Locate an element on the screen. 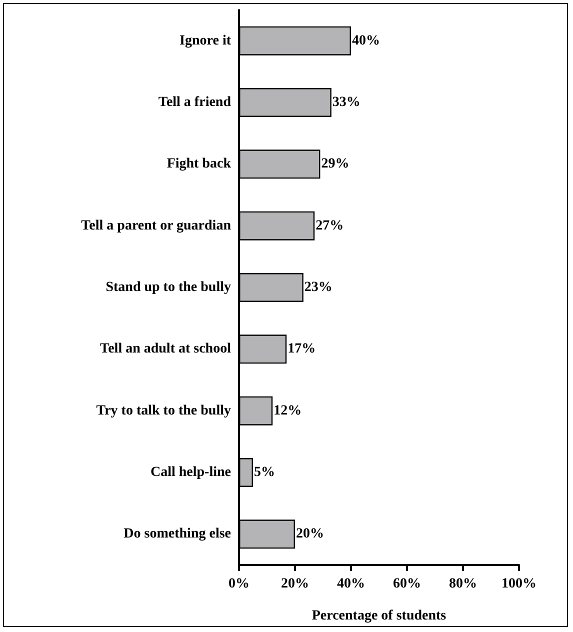  x-tick-label: 20% is located at coordinates (295, 584).